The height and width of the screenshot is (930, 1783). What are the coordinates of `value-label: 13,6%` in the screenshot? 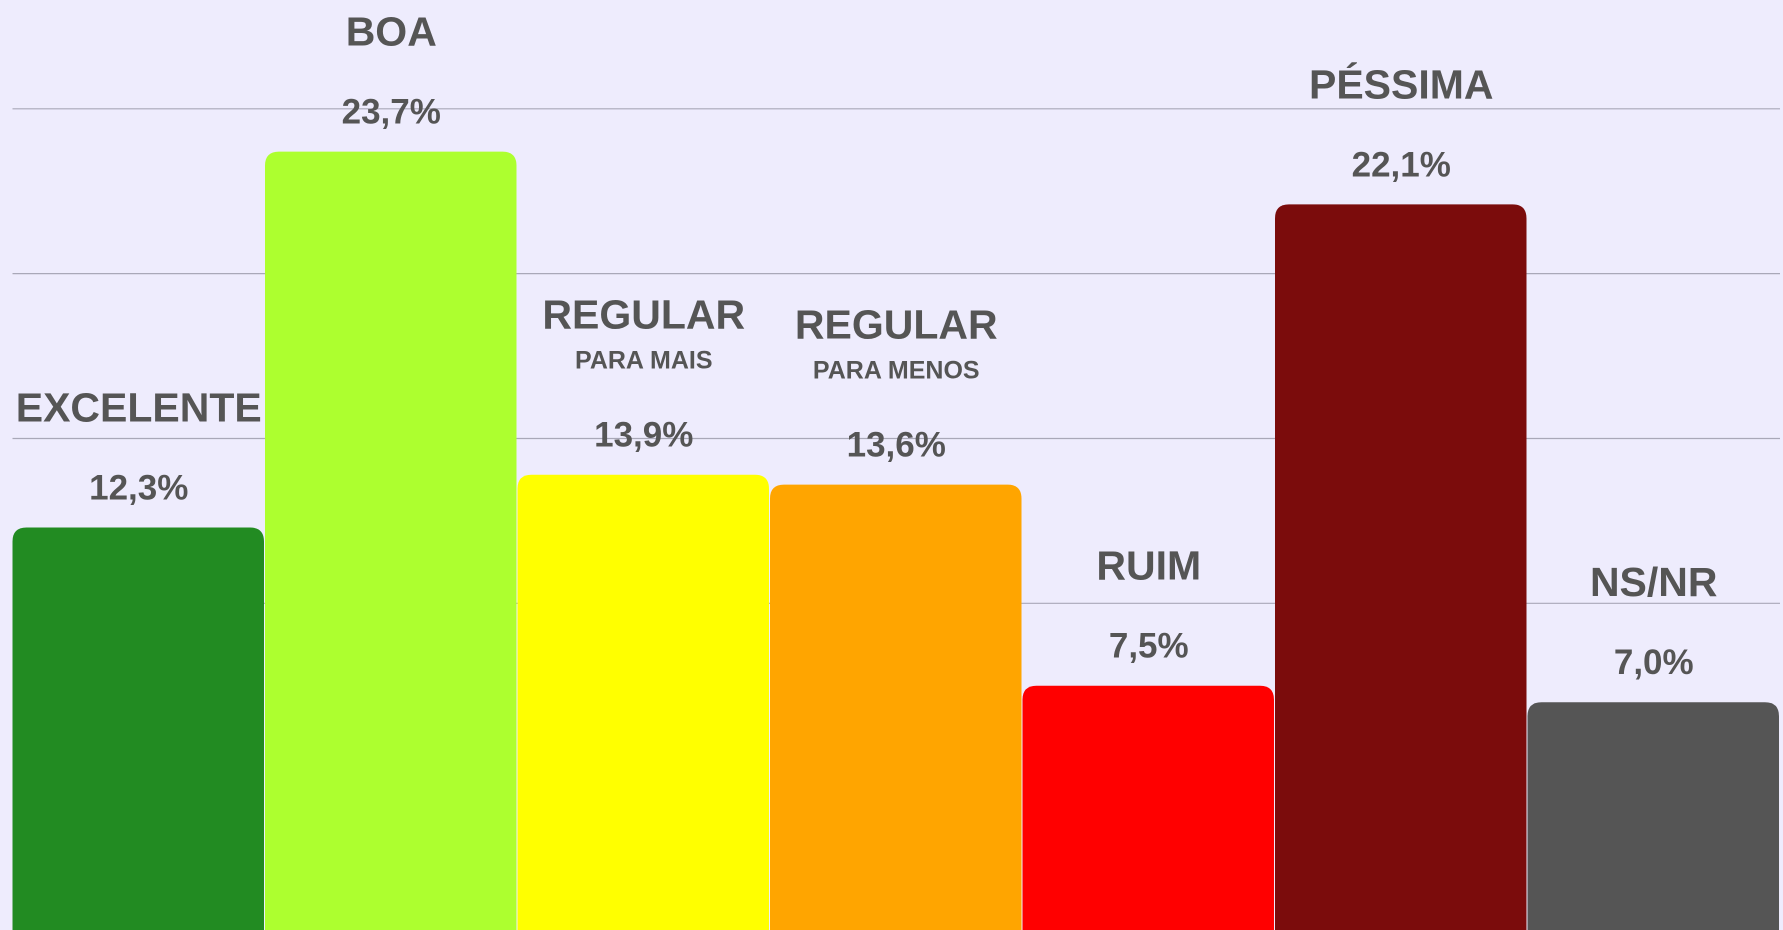 It's located at (896, 445).